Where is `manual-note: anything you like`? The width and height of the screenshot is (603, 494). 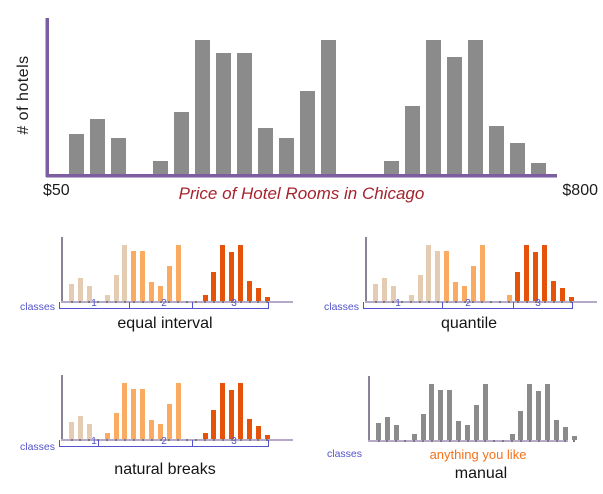
manual-note: anything you like is located at coordinates (478, 454).